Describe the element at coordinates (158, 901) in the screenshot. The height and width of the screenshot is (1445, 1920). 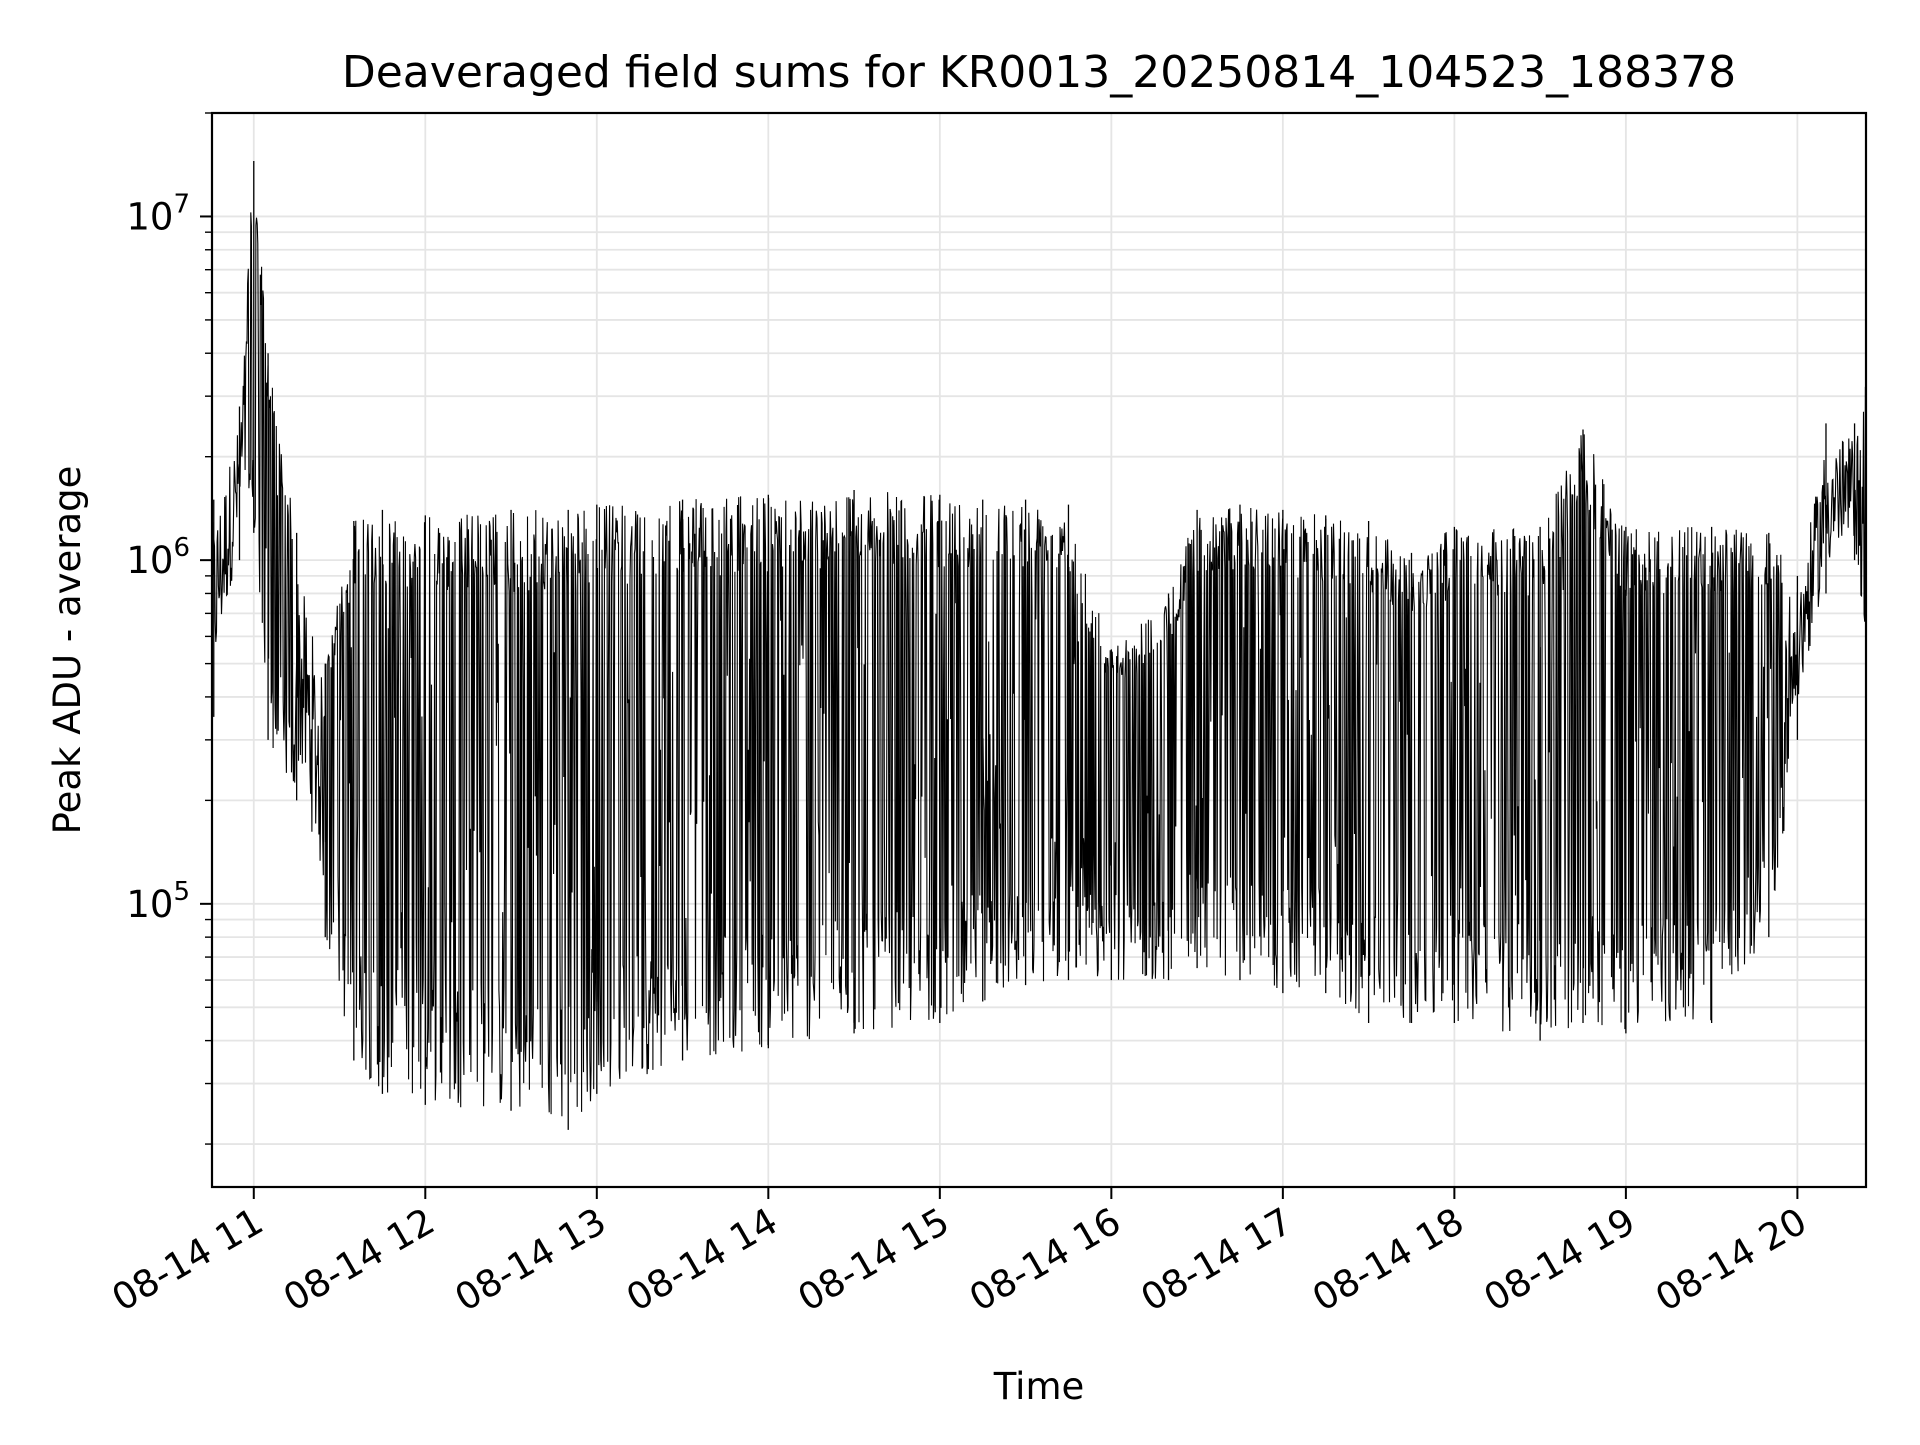
I see `y-tick-label: 10⁵` at that location.